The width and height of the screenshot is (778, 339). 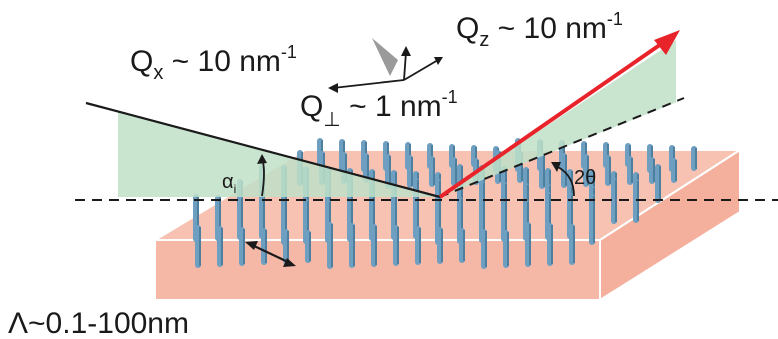 I want to click on axes-icon-gray-plane, so click(x=385, y=57).